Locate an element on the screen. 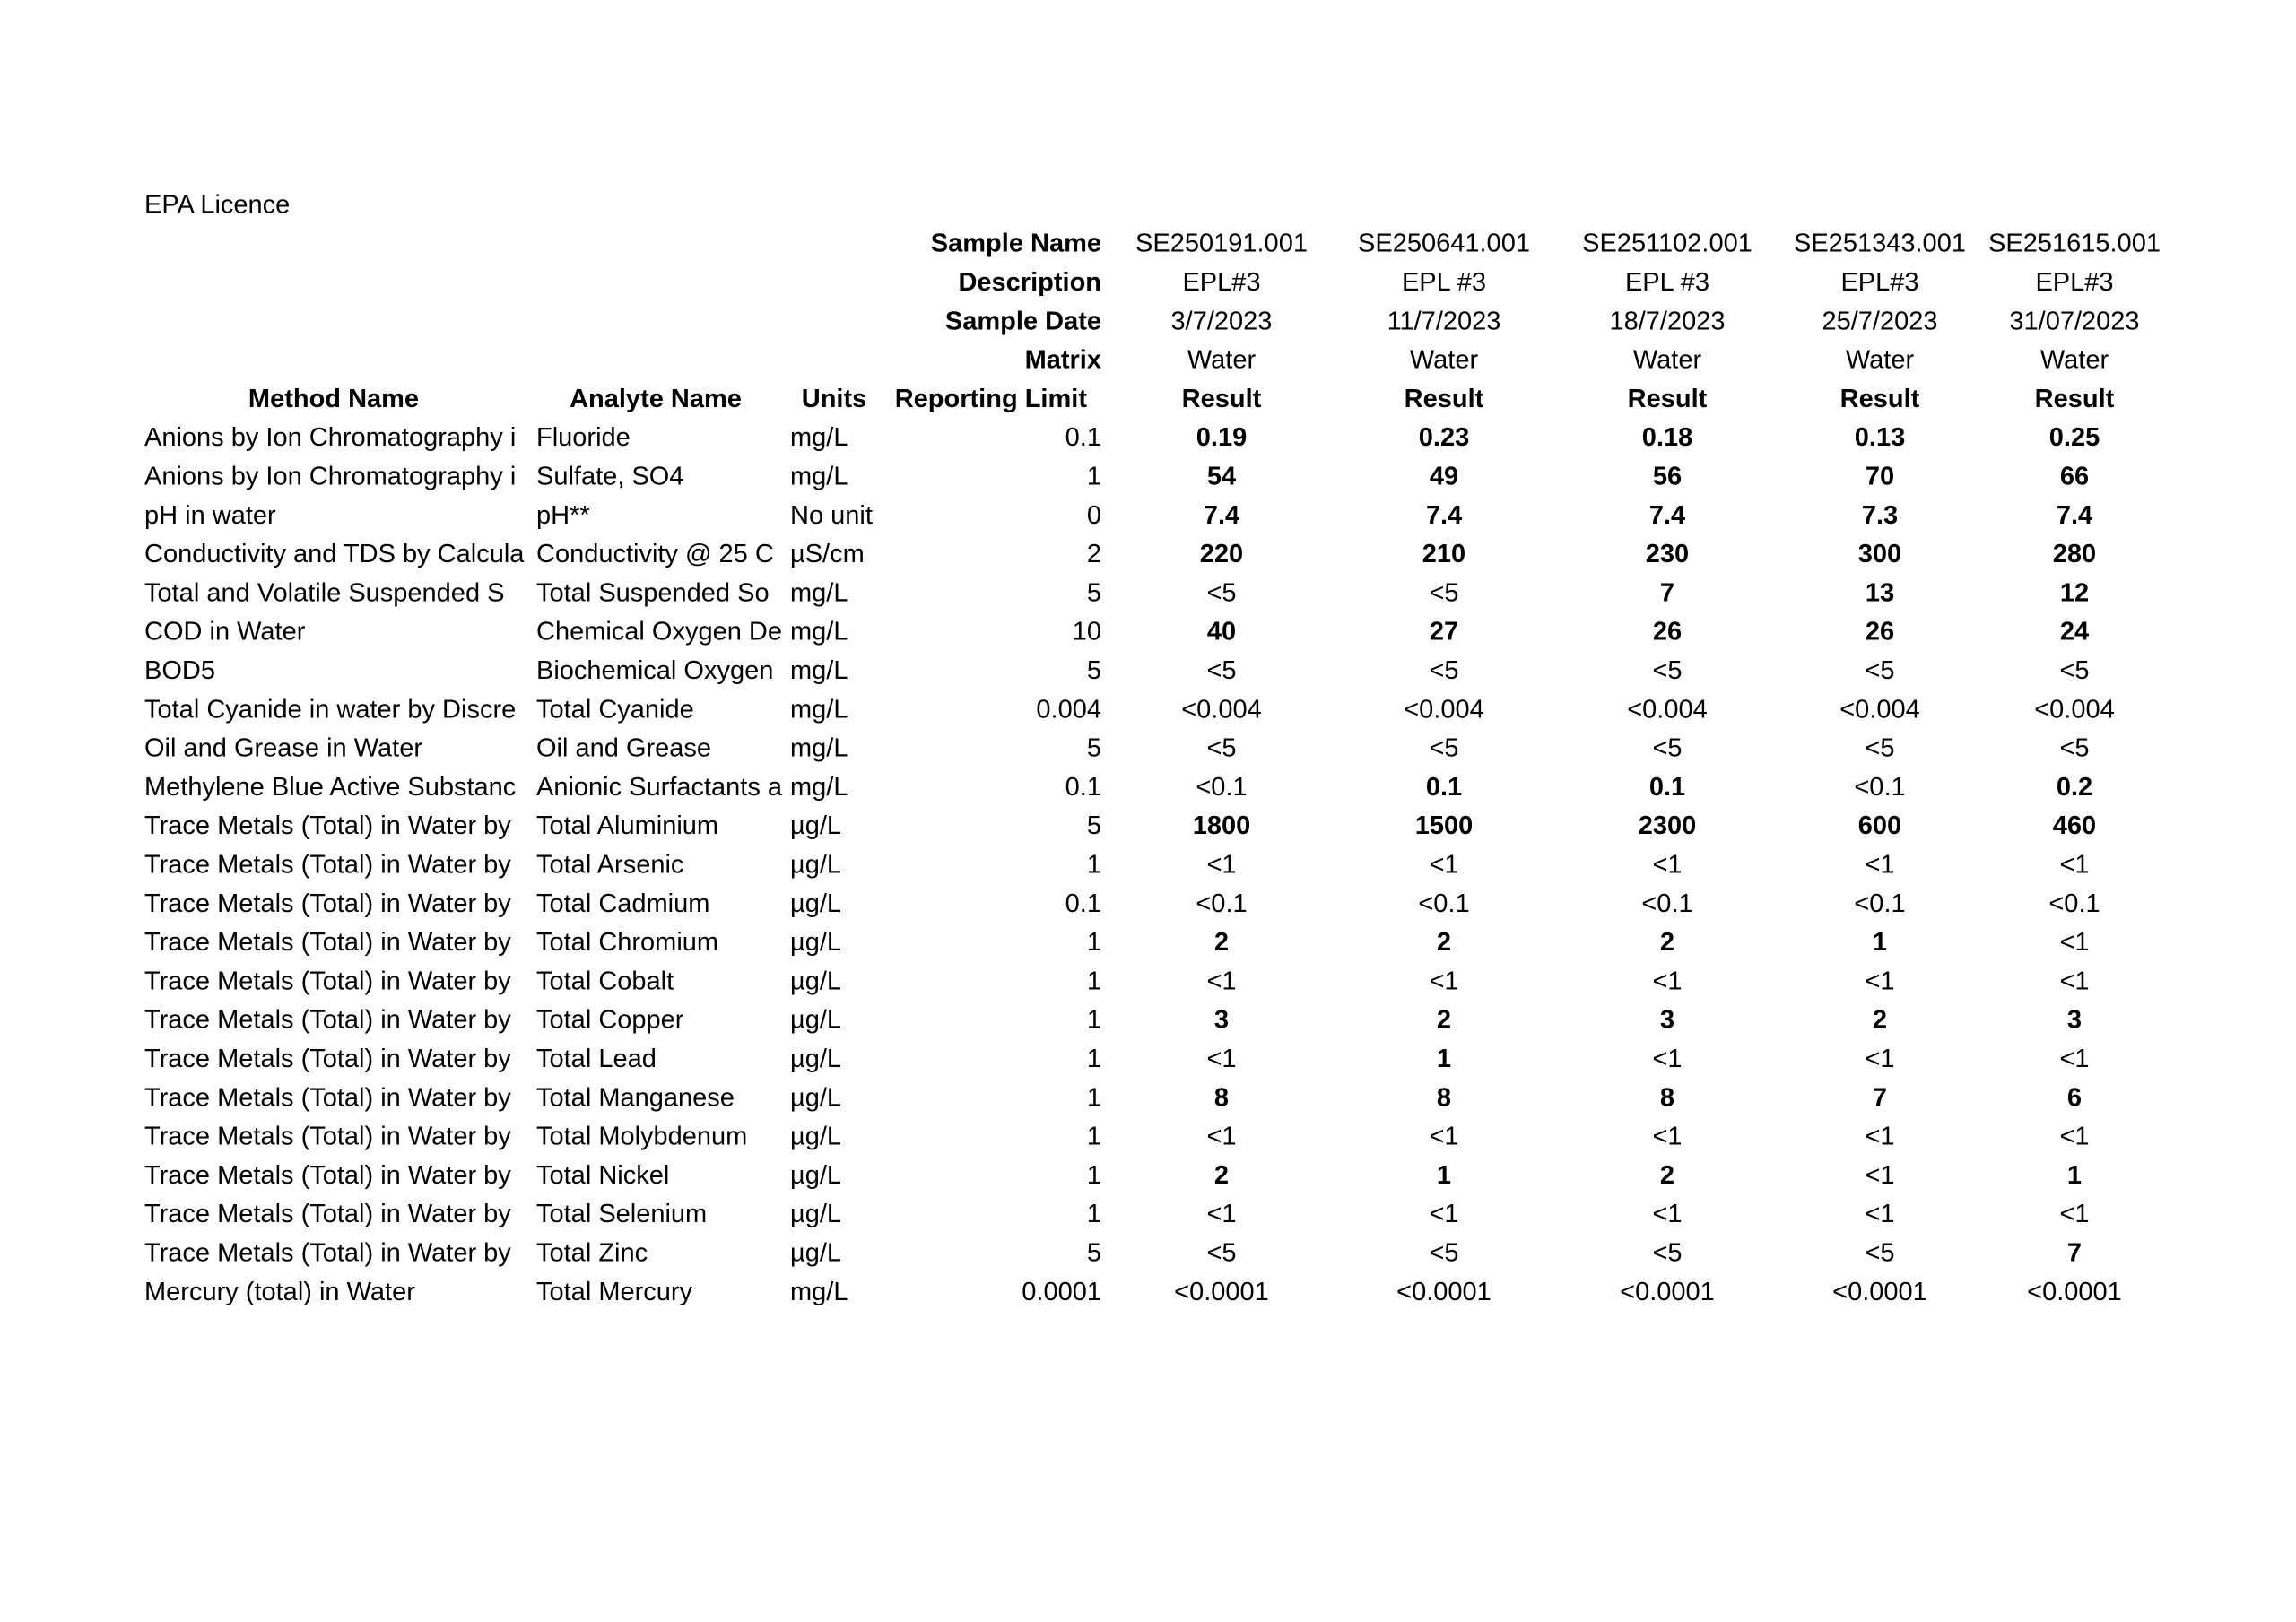 This screenshot has width=2296, height=1622. result-cell: 1800 is located at coordinates (1222, 825).